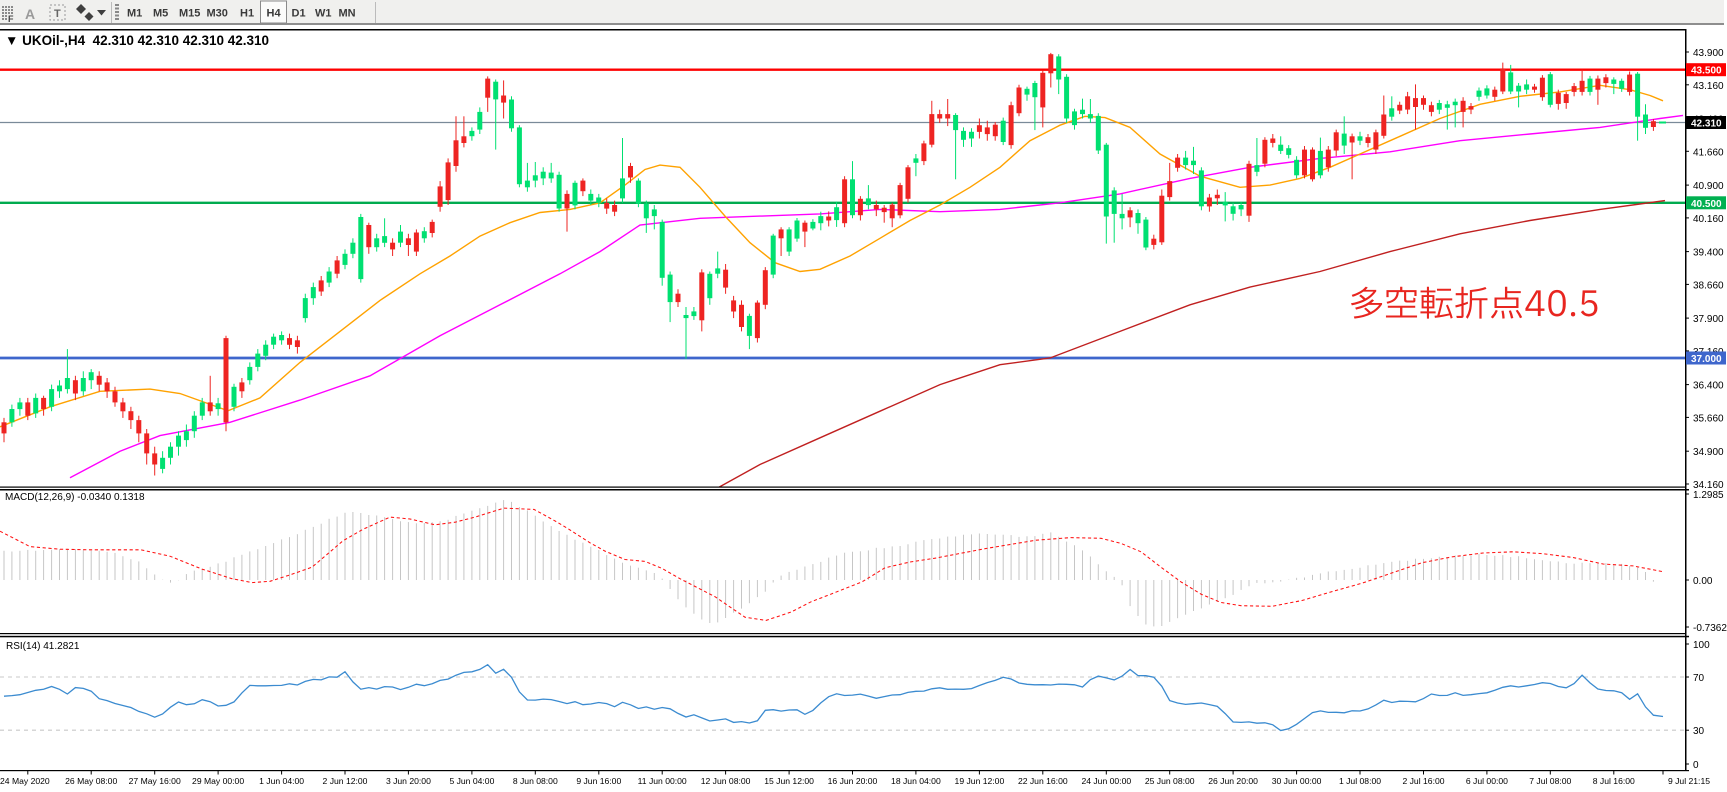 This screenshot has width=1727, height=792. I want to click on svg-text: 2 Jul 16:00, so click(1423, 781).